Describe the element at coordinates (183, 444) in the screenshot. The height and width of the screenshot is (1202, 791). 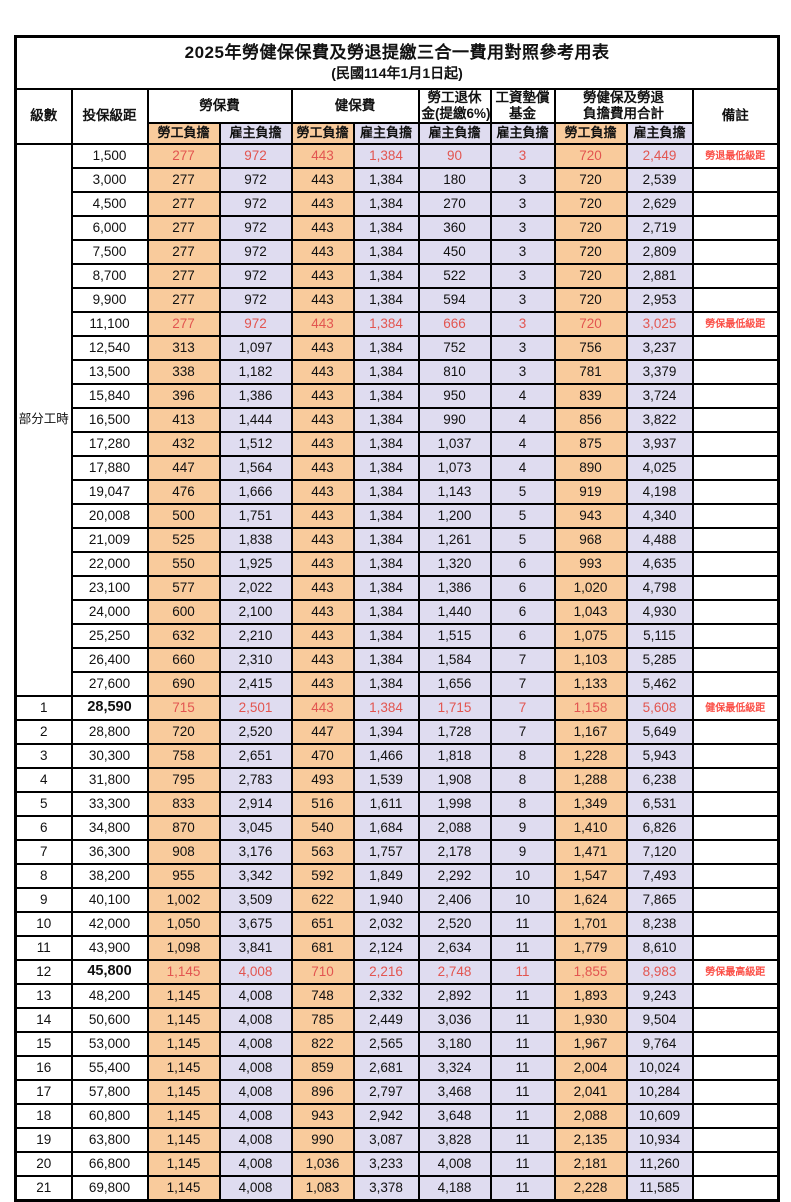
I see `labor-employee-cell: 432` at that location.